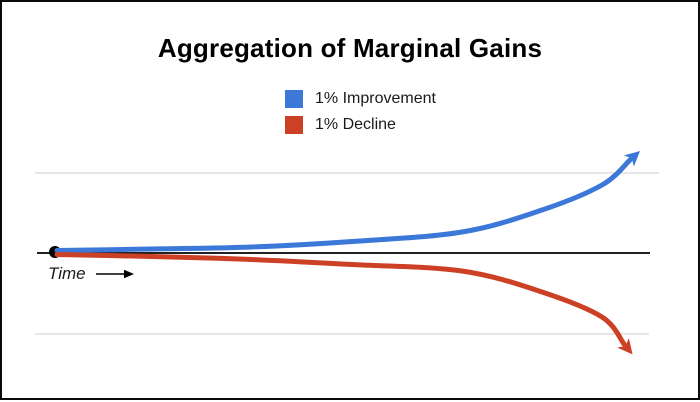  What do you see at coordinates (294, 125) in the screenshot?
I see `decline-swatch-icon` at bounding box center [294, 125].